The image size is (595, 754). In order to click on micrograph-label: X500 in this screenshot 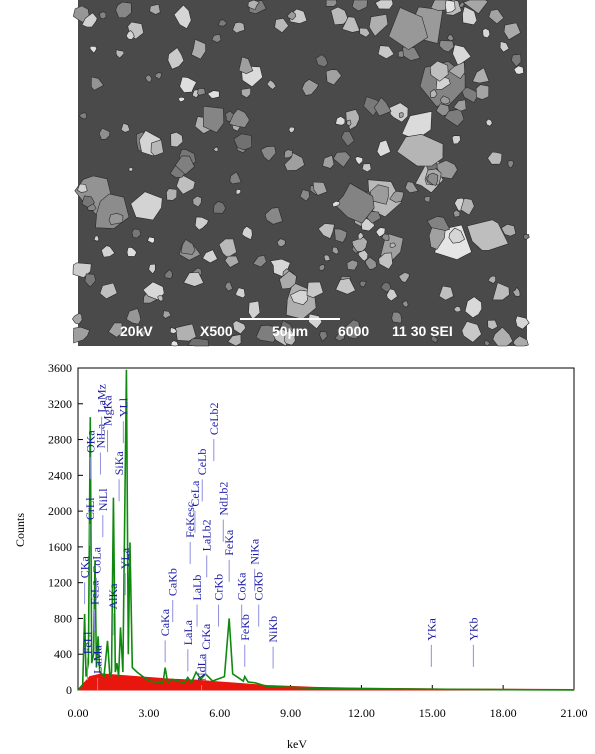, I will do `click(216, 331)`.